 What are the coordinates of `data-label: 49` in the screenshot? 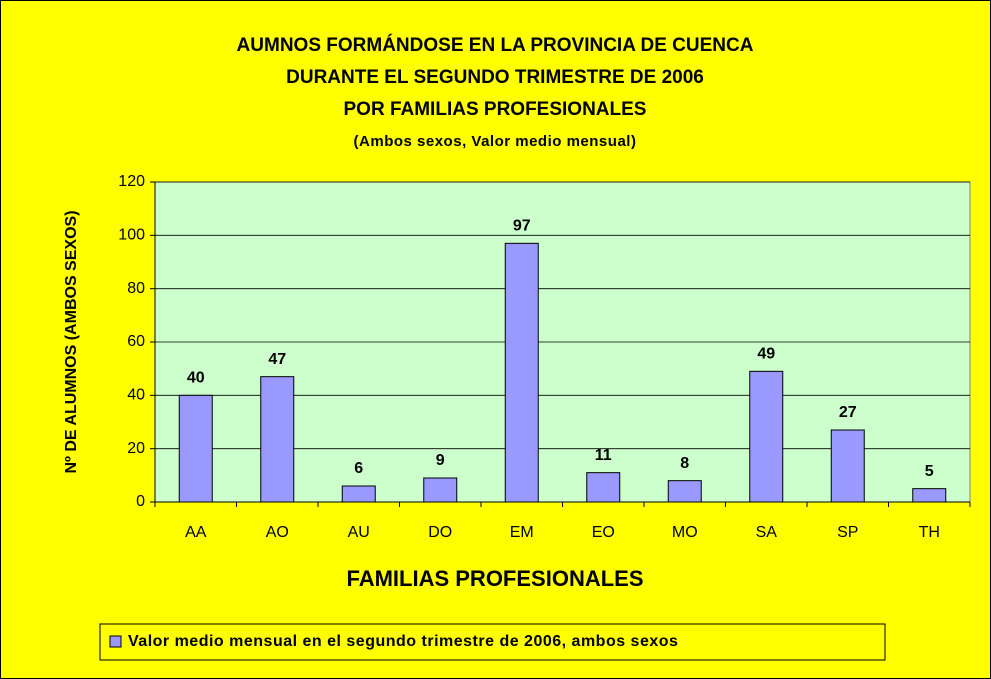 It's located at (766, 354).